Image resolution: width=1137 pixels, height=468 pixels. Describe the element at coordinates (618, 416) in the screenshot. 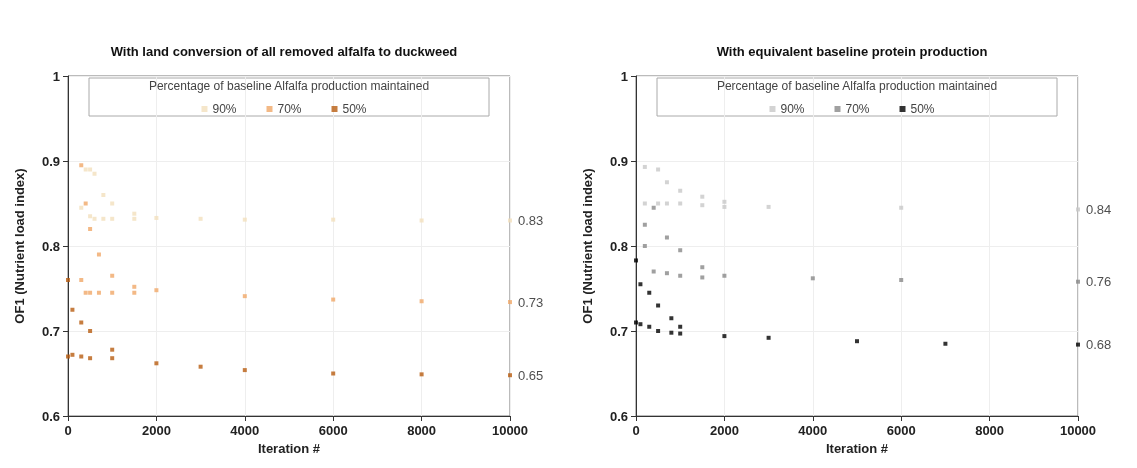

I see `y-tick-label: 0.6` at that location.